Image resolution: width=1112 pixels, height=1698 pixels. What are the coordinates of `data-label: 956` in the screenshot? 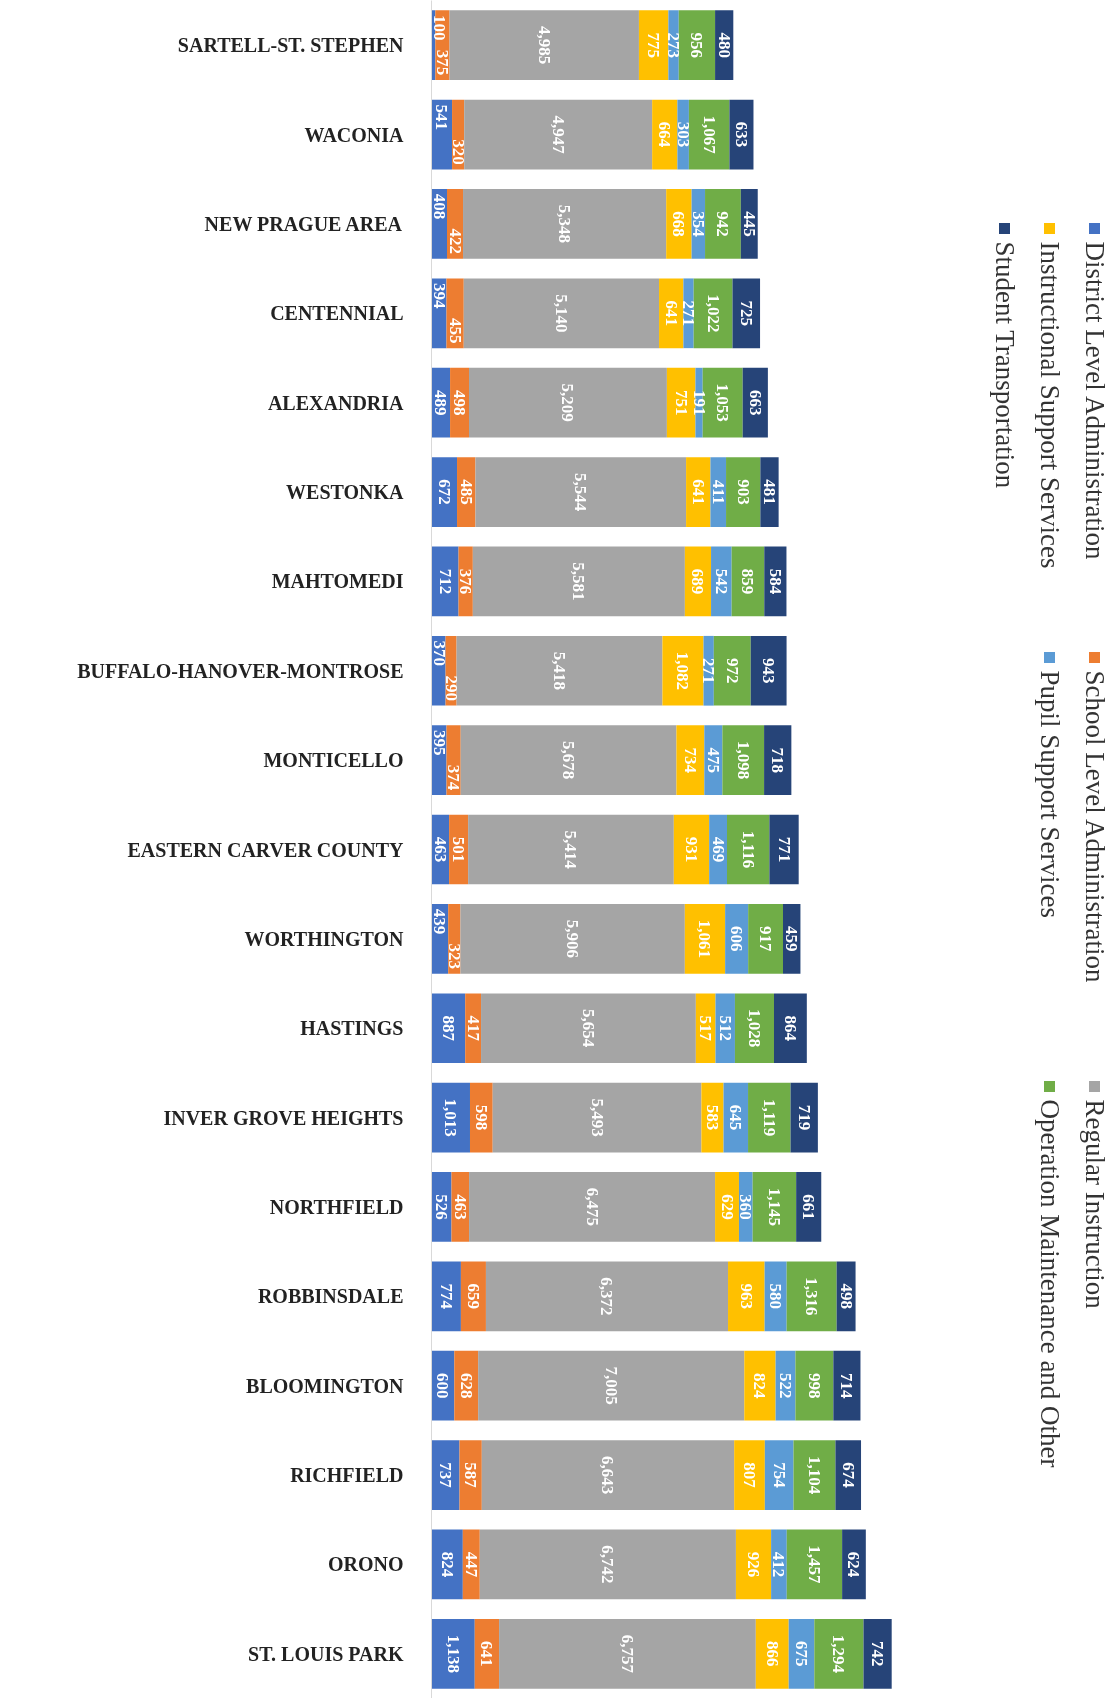 It's located at (697, 45).